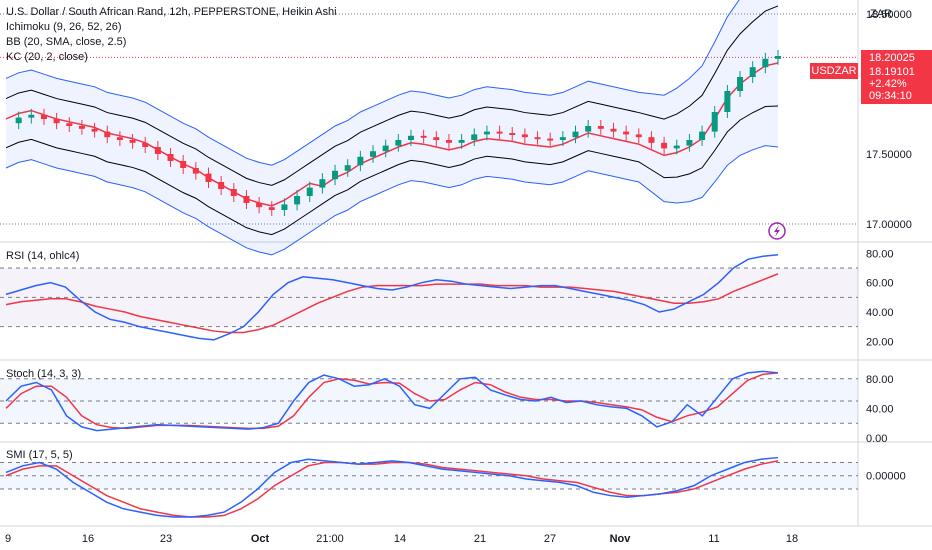 This screenshot has width=932, height=550. Describe the element at coordinates (880, 313) in the screenshot. I see `rsi-tick-label: 40.00` at that location.